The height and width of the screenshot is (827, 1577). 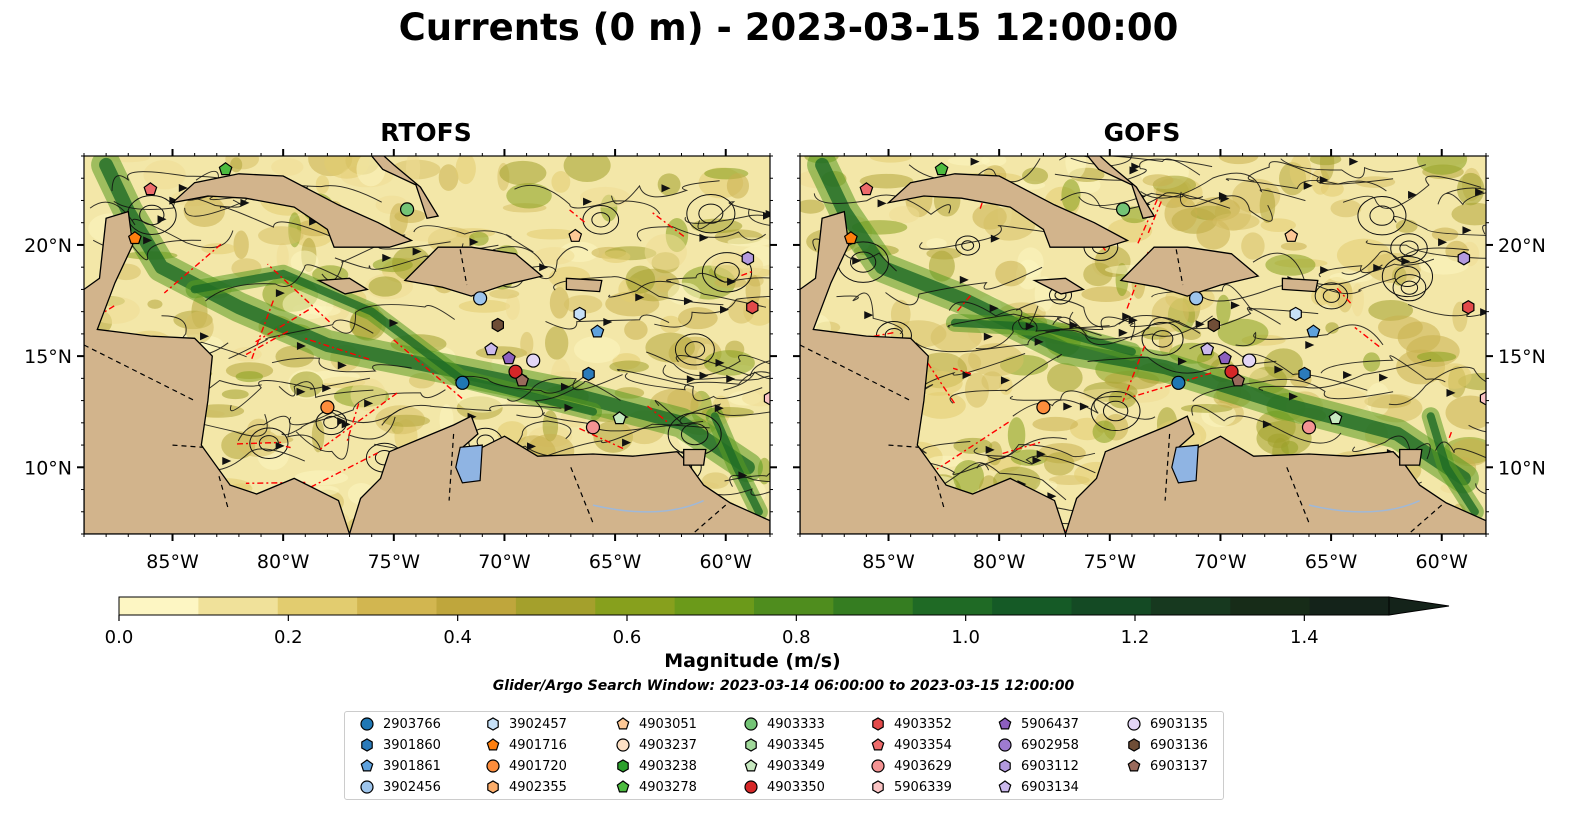 What do you see at coordinates (788, 27) in the screenshot?
I see `figure-title: Currents (0 m) - 2023-03-15 12:00:00` at bounding box center [788, 27].